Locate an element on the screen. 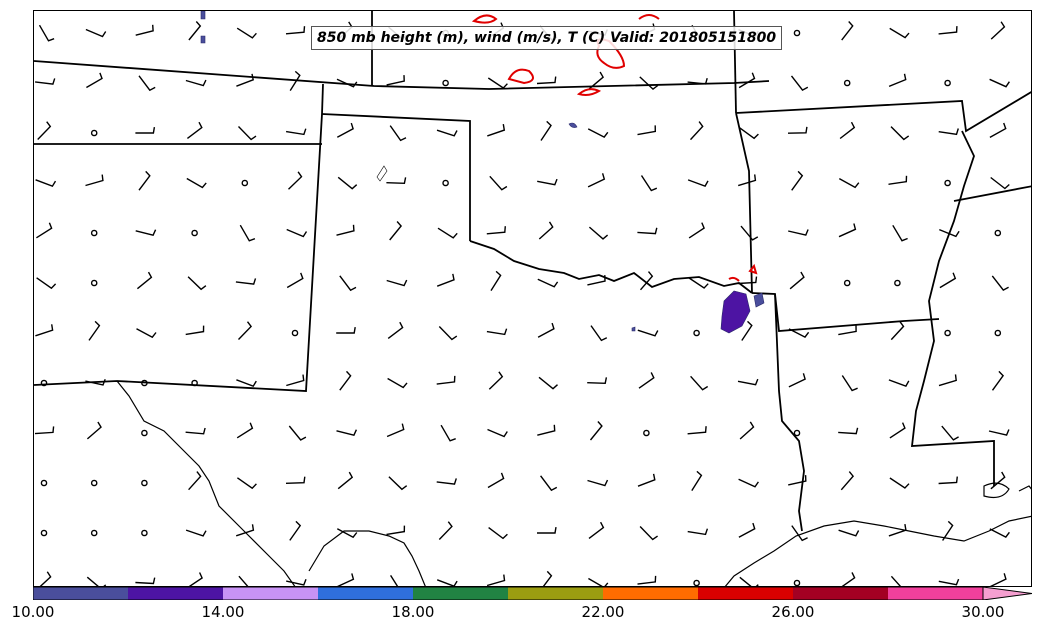 Image resolution: width=1041 pixels, height=633 pixels. border-ok-top is located at coordinates (396, 177).